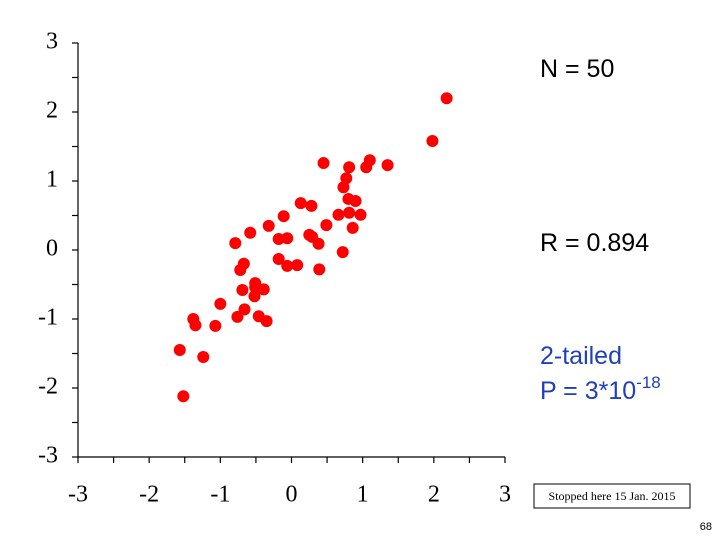 Image resolution: width=720 pixels, height=540 pixels. Describe the element at coordinates (52, 249) in the screenshot. I see `y-tick-label: 0` at that location.